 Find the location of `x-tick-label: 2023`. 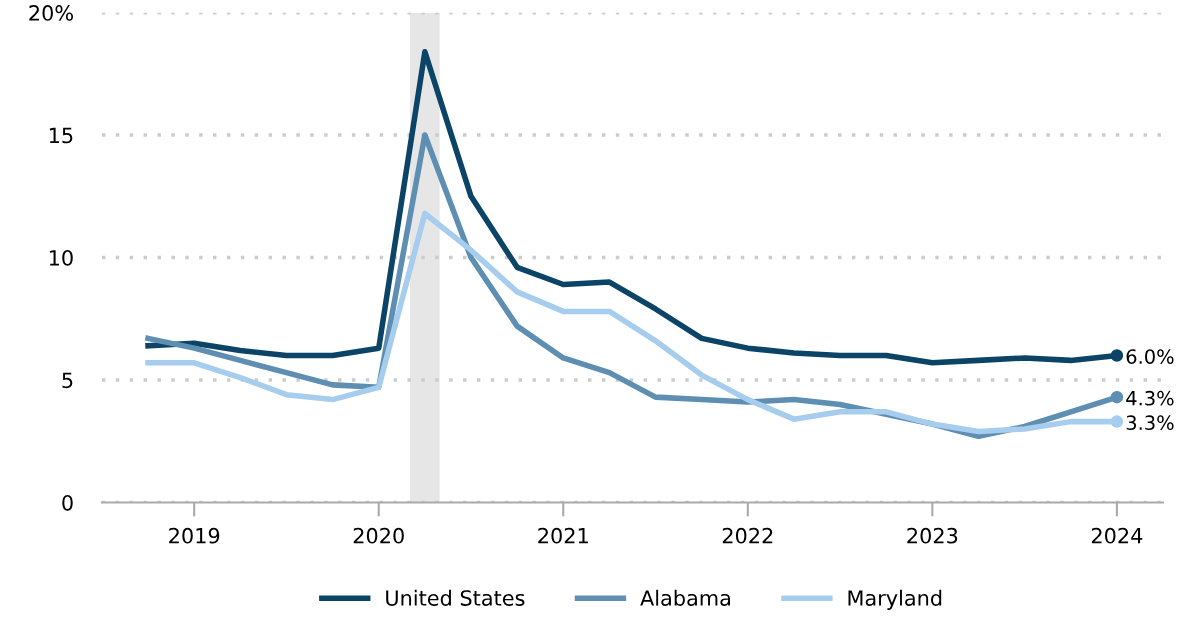

x-tick-label: 2023 is located at coordinates (932, 535).